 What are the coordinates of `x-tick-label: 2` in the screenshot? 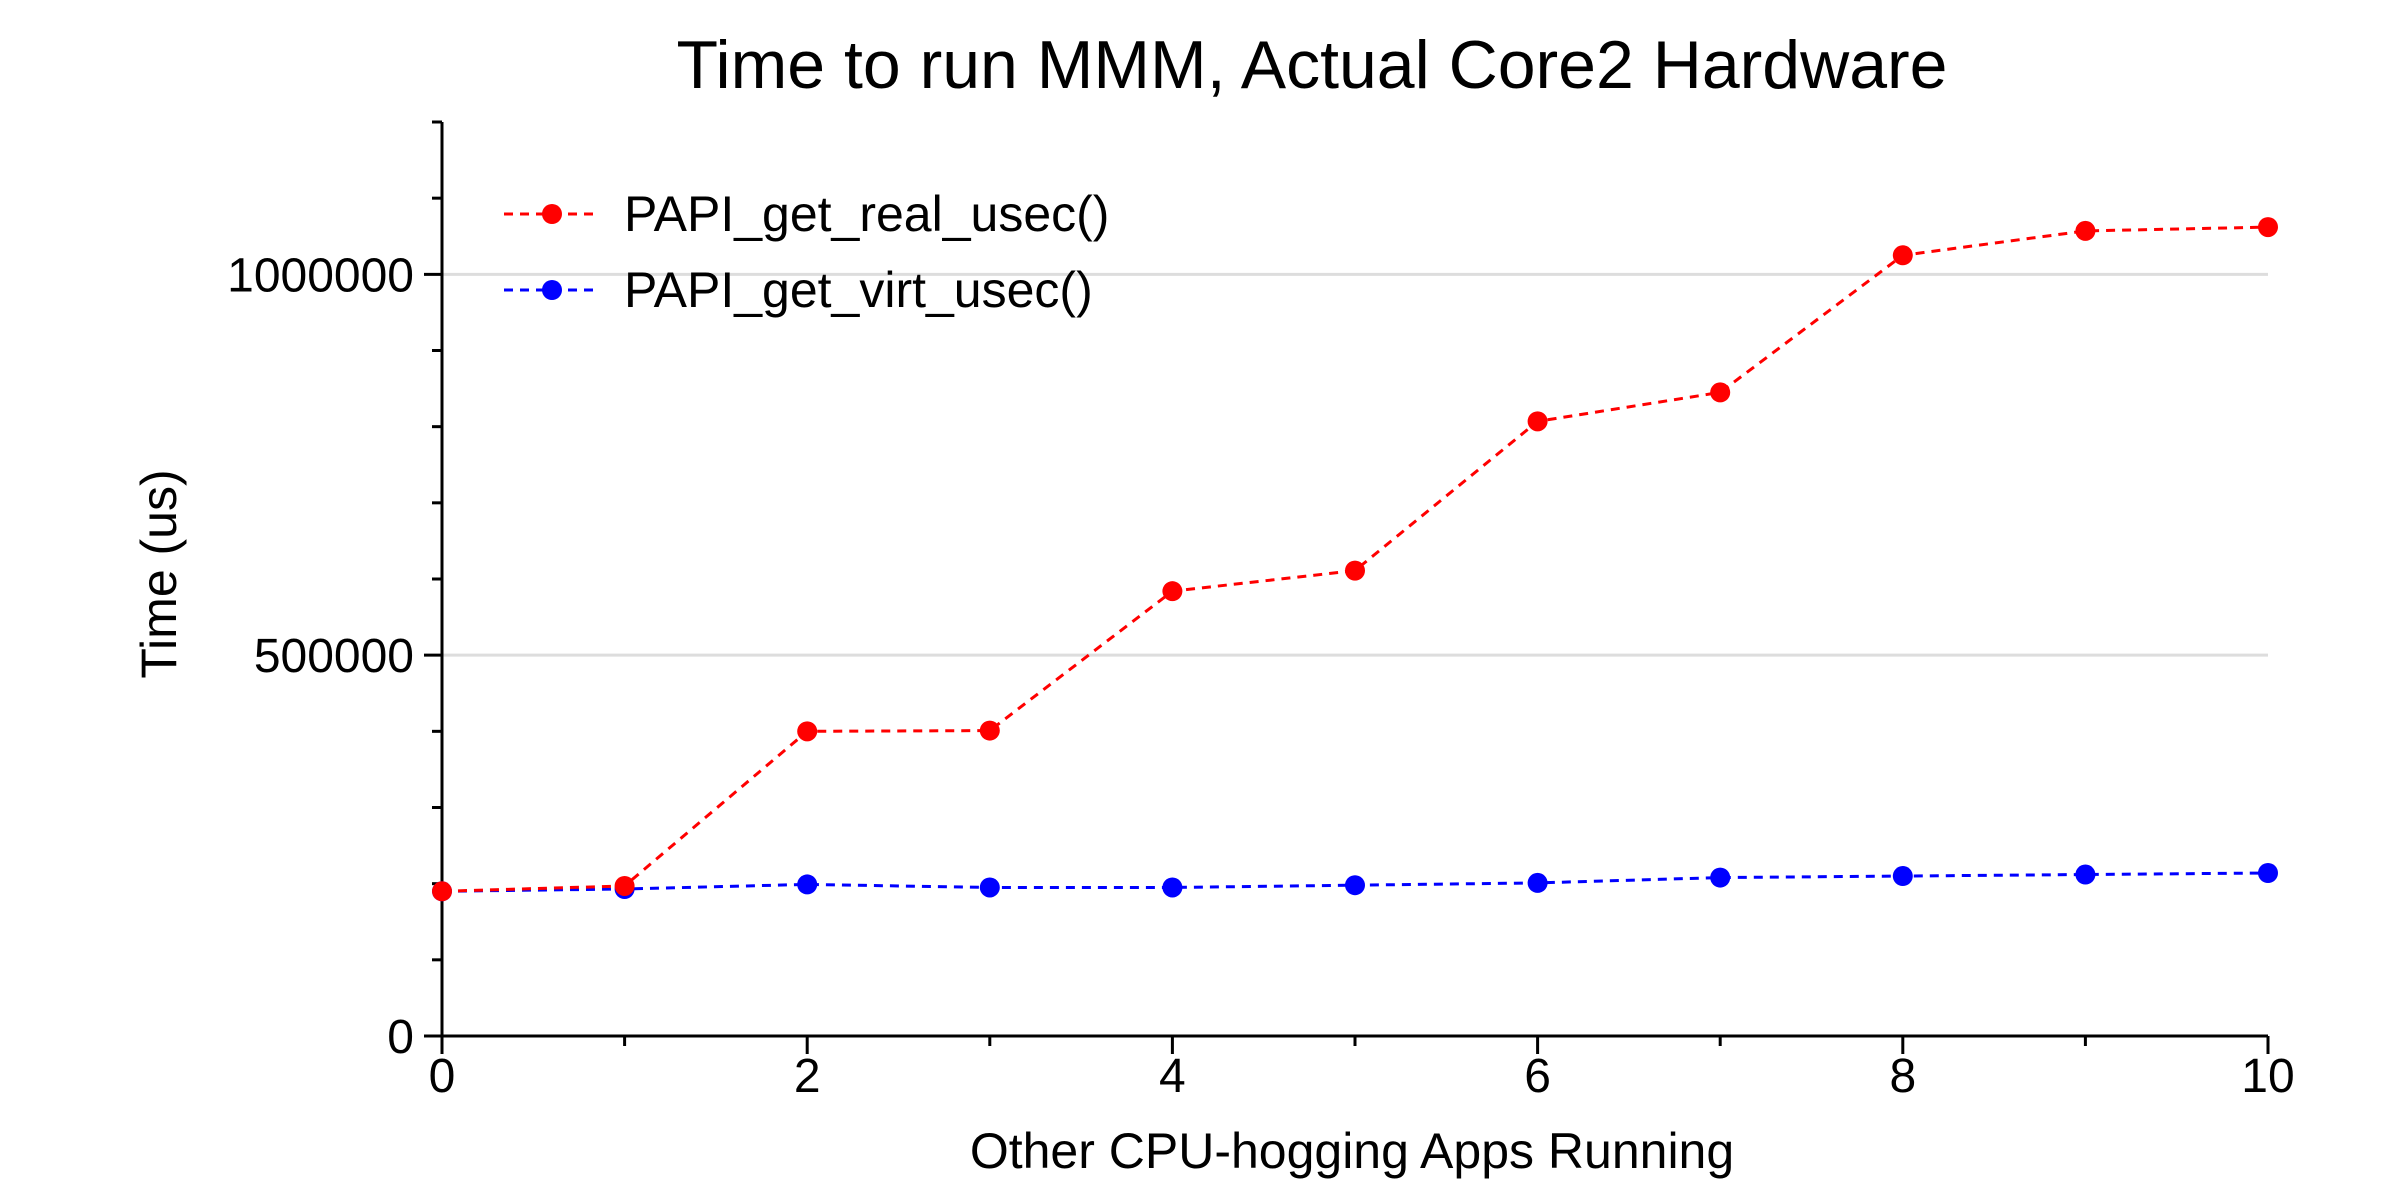 It's located at (807, 1076).